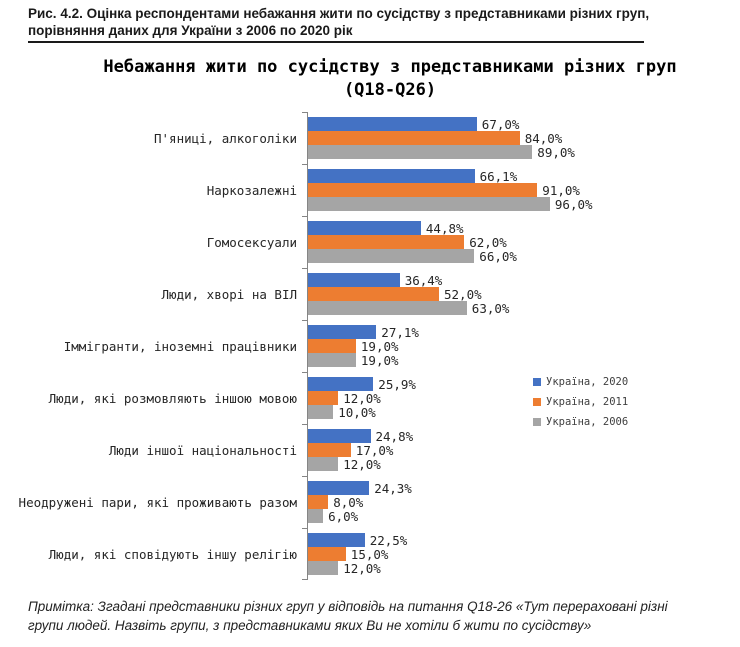  What do you see at coordinates (524, 176) in the screenshot?
I see `bar-line: 66,1%` at bounding box center [524, 176].